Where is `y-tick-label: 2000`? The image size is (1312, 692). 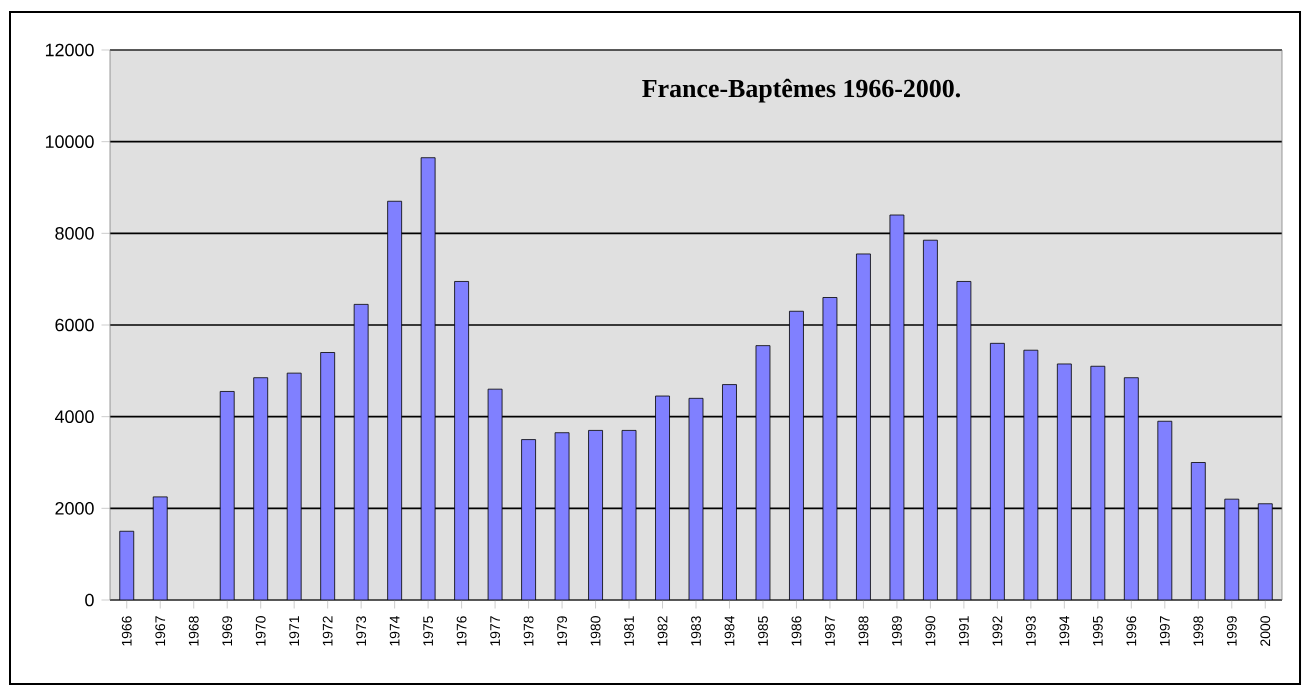 y-tick-label: 2000 is located at coordinates (74, 508).